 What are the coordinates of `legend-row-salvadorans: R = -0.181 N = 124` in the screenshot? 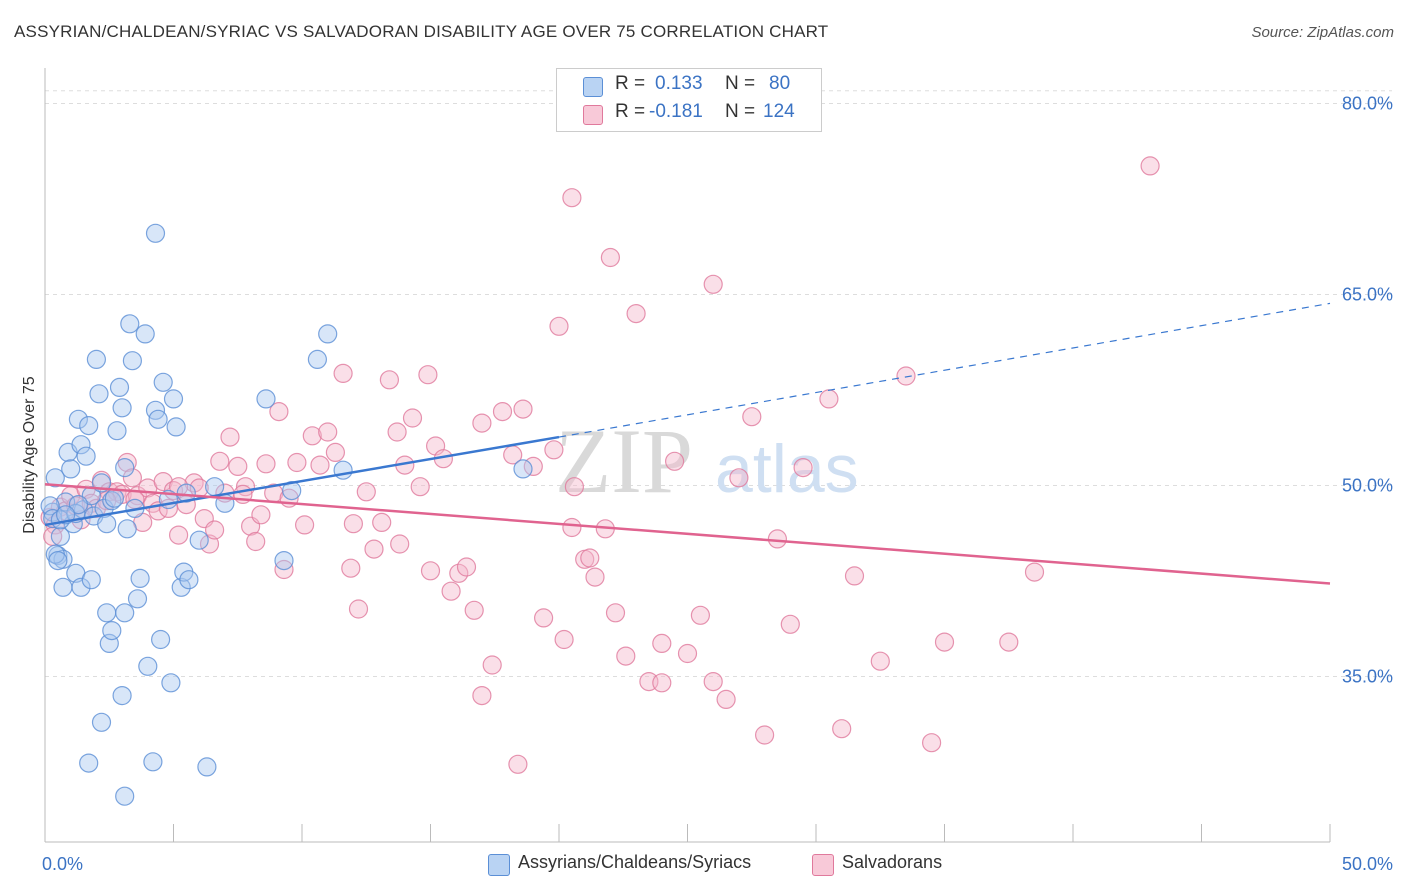 It's located at (689, 115).